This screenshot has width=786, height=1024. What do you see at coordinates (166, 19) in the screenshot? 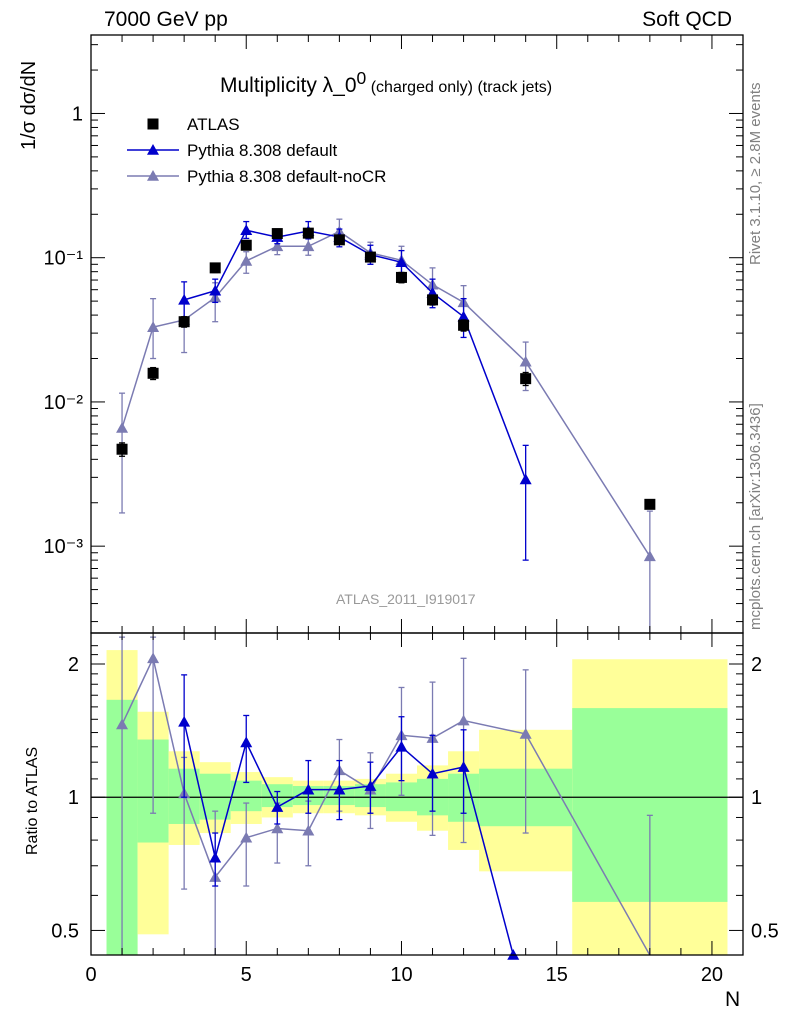
I see `header-left: 7000 GeV pp` at bounding box center [166, 19].